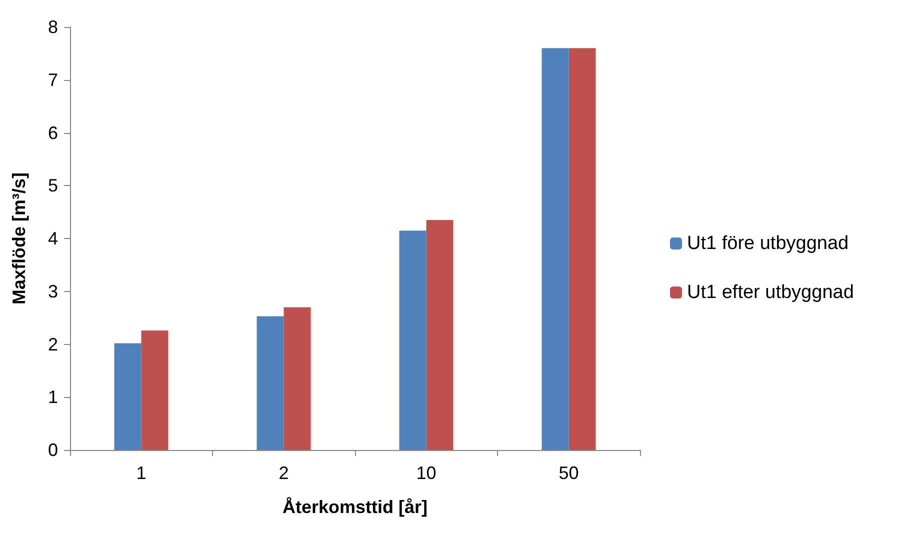 This screenshot has width=907, height=536. I want to click on x-tick-label: 2, so click(283, 473).